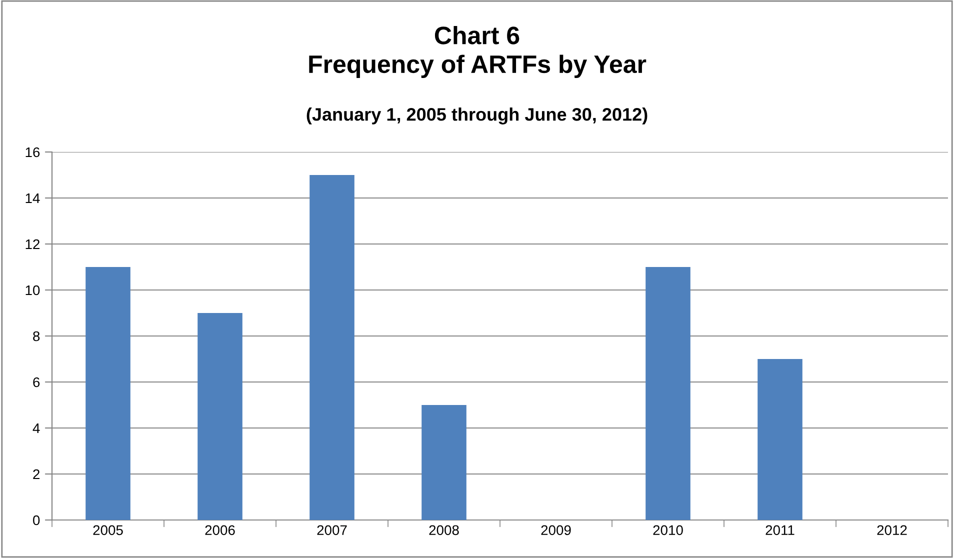  I want to click on y-tick-label: 14, so click(33, 198).